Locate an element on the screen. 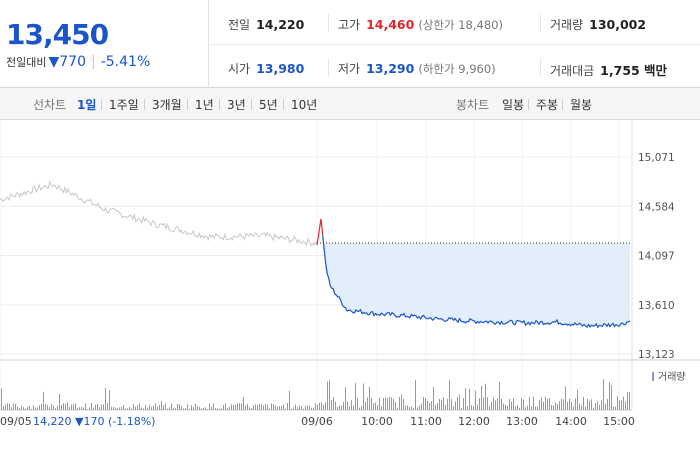 Image resolution: width=700 pixels, height=450 pixels. tab-1-day: 1일 is located at coordinates (87, 105).